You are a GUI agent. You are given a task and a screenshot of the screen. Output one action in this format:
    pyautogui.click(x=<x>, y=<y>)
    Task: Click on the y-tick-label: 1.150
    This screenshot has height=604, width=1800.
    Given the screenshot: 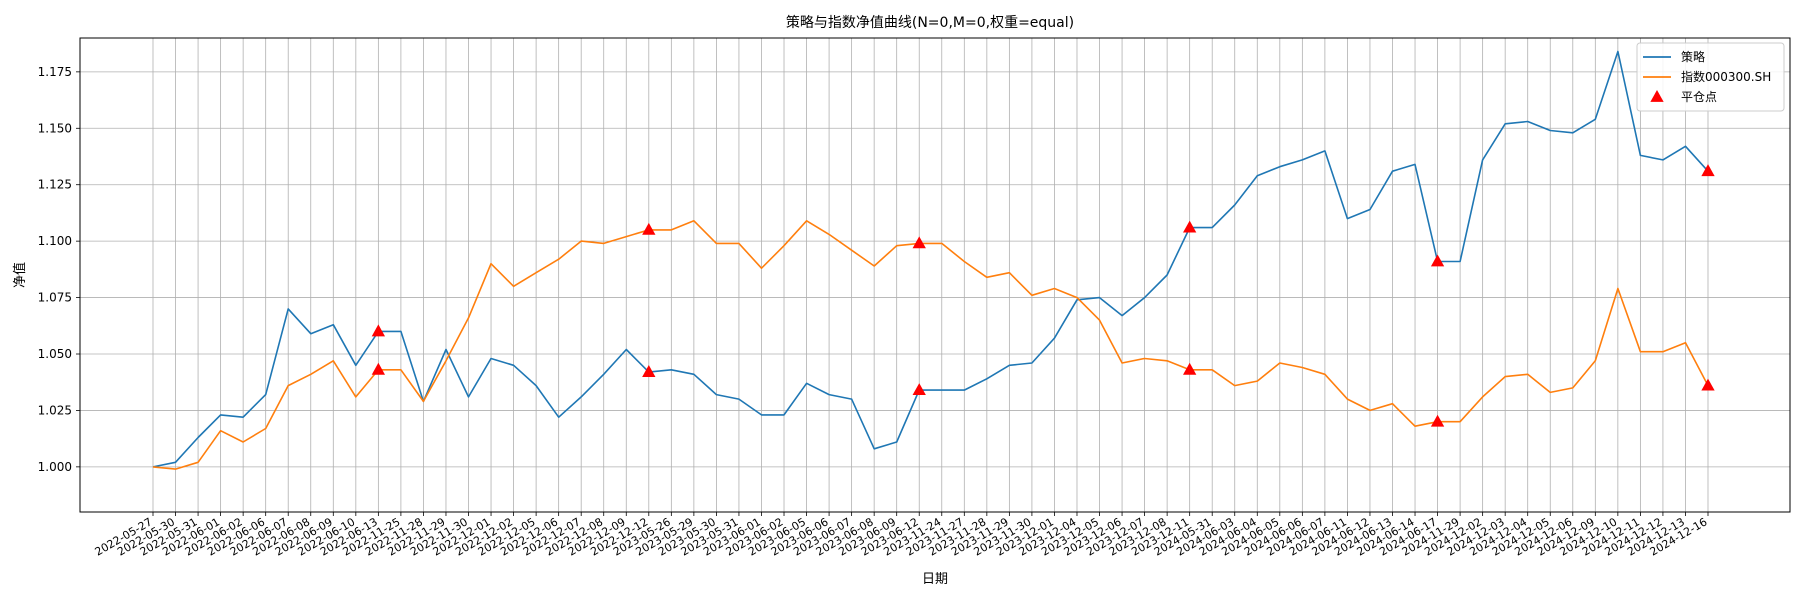 What is the action you would take?
    pyautogui.click(x=55, y=128)
    